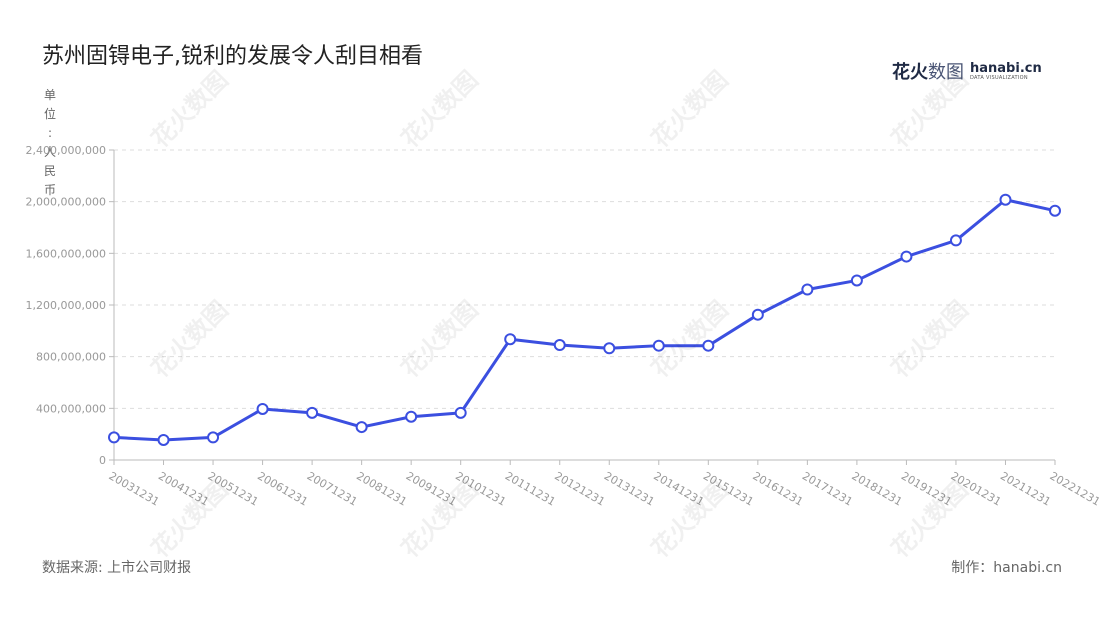  What do you see at coordinates (431, 488) in the screenshot?
I see `x-tick-label: 20091231` at bounding box center [431, 488].